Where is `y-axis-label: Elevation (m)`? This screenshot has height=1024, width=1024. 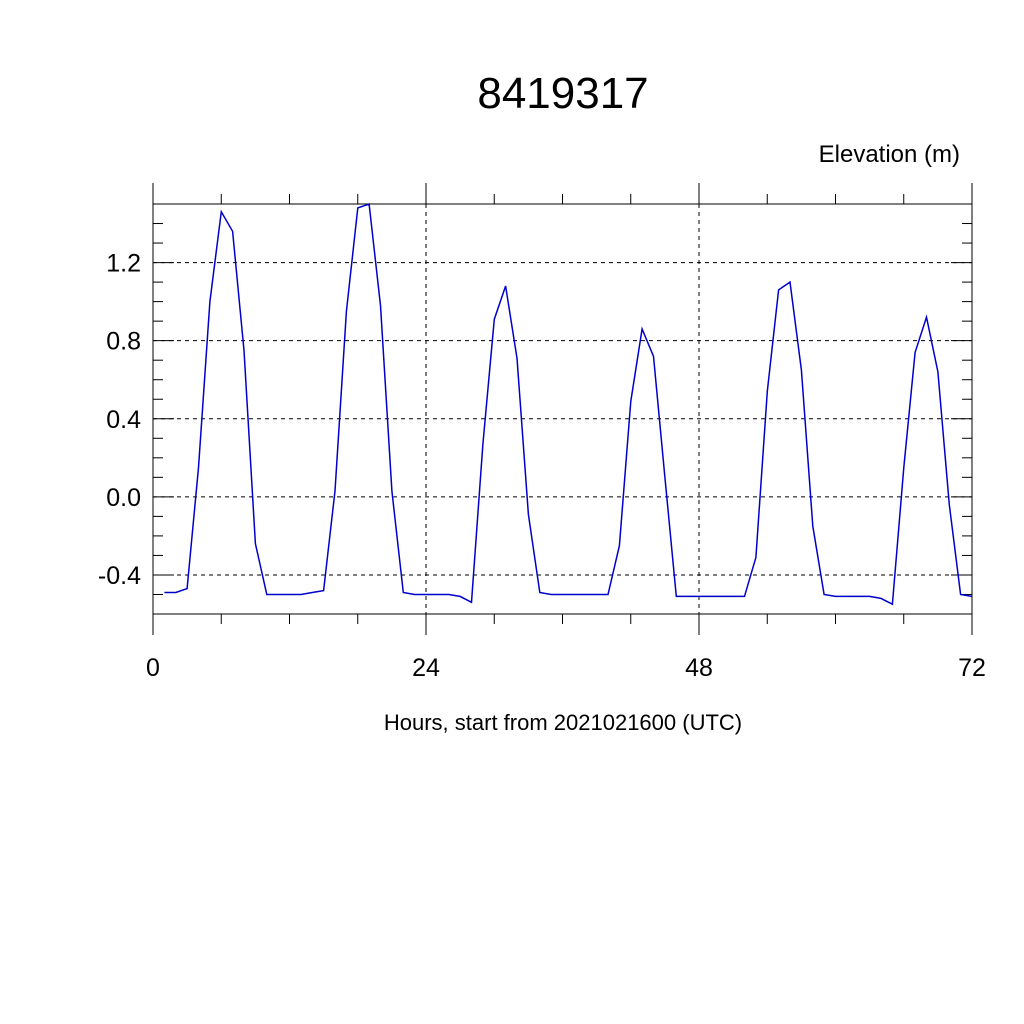 y-axis-label: Elevation (m) is located at coordinates (889, 154).